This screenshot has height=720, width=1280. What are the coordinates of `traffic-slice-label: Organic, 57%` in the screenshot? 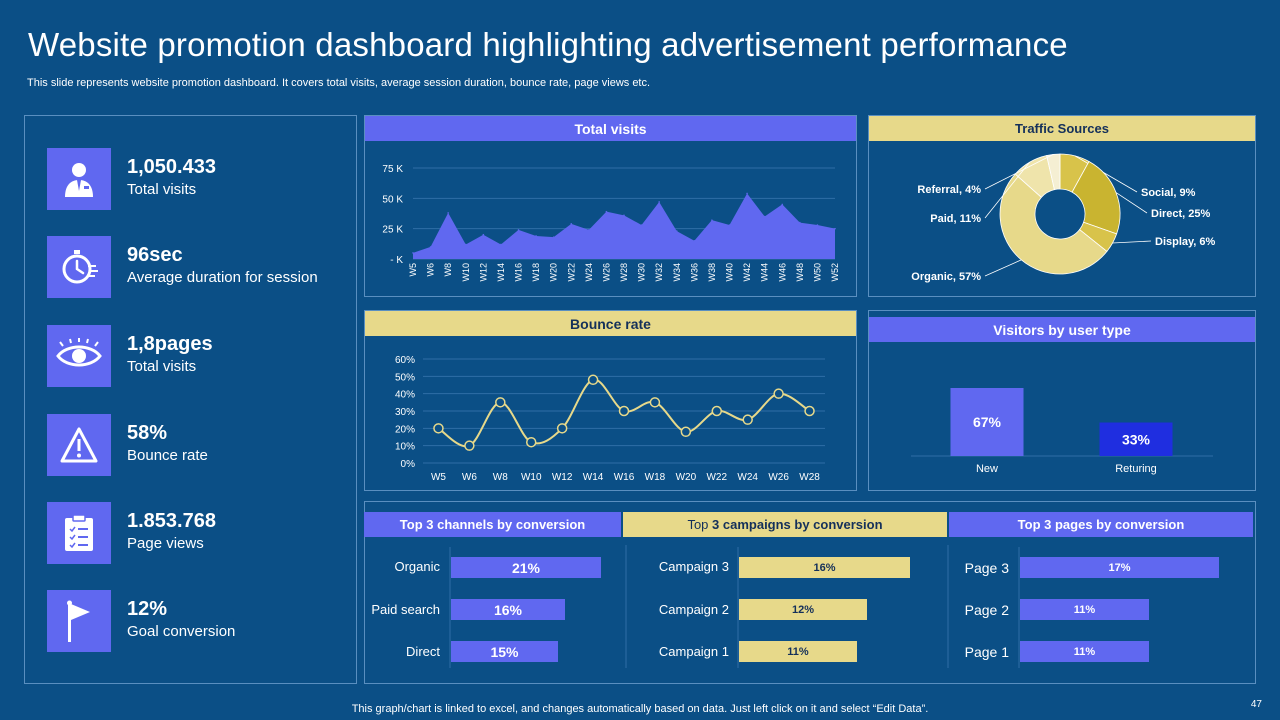 It's located at (946, 277).